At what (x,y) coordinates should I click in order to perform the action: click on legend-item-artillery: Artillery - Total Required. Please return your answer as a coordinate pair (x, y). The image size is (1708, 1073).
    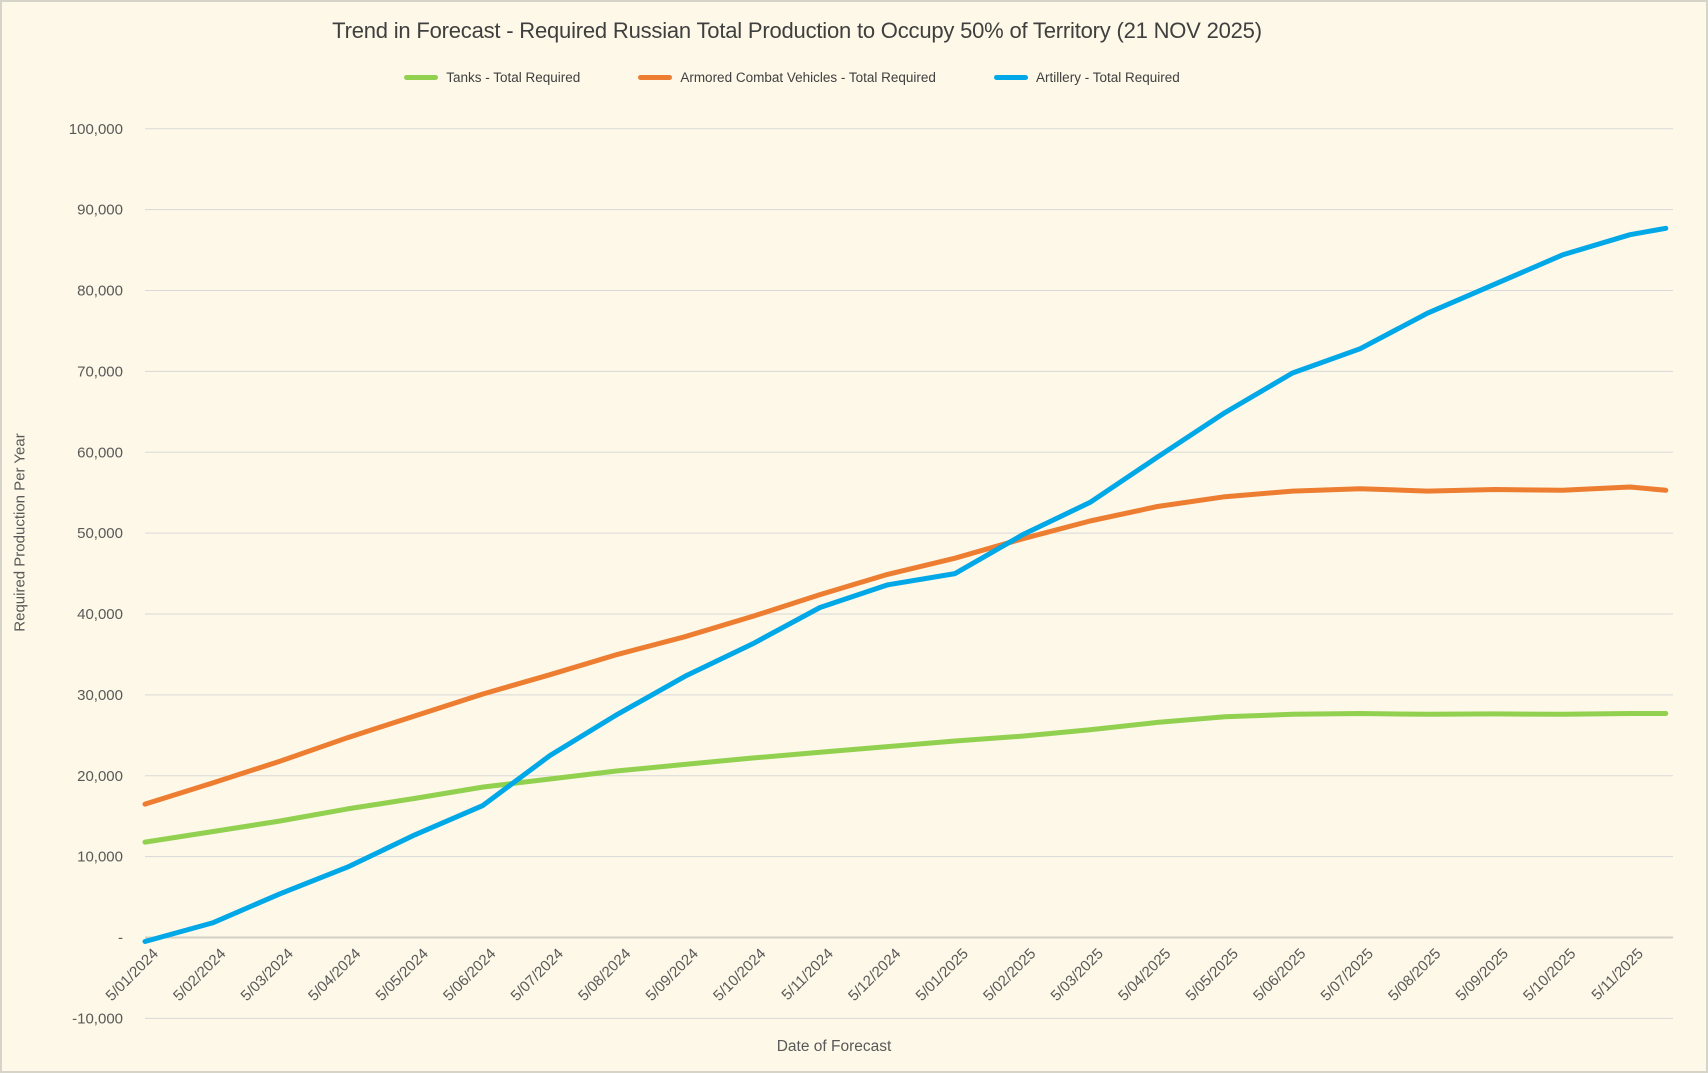
    Looking at the image, I should click on (1086, 77).